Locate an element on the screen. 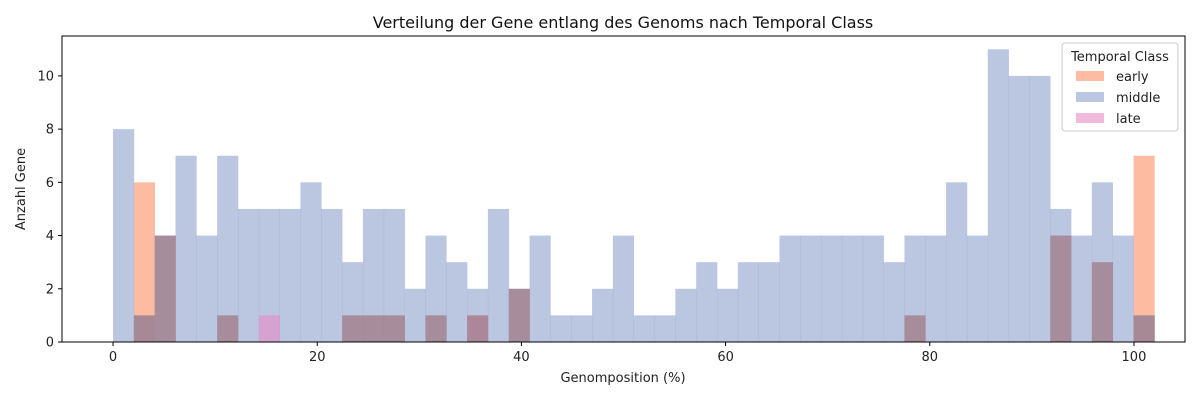  legend-title: Temporal Class is located at coordinates (1119, 57).